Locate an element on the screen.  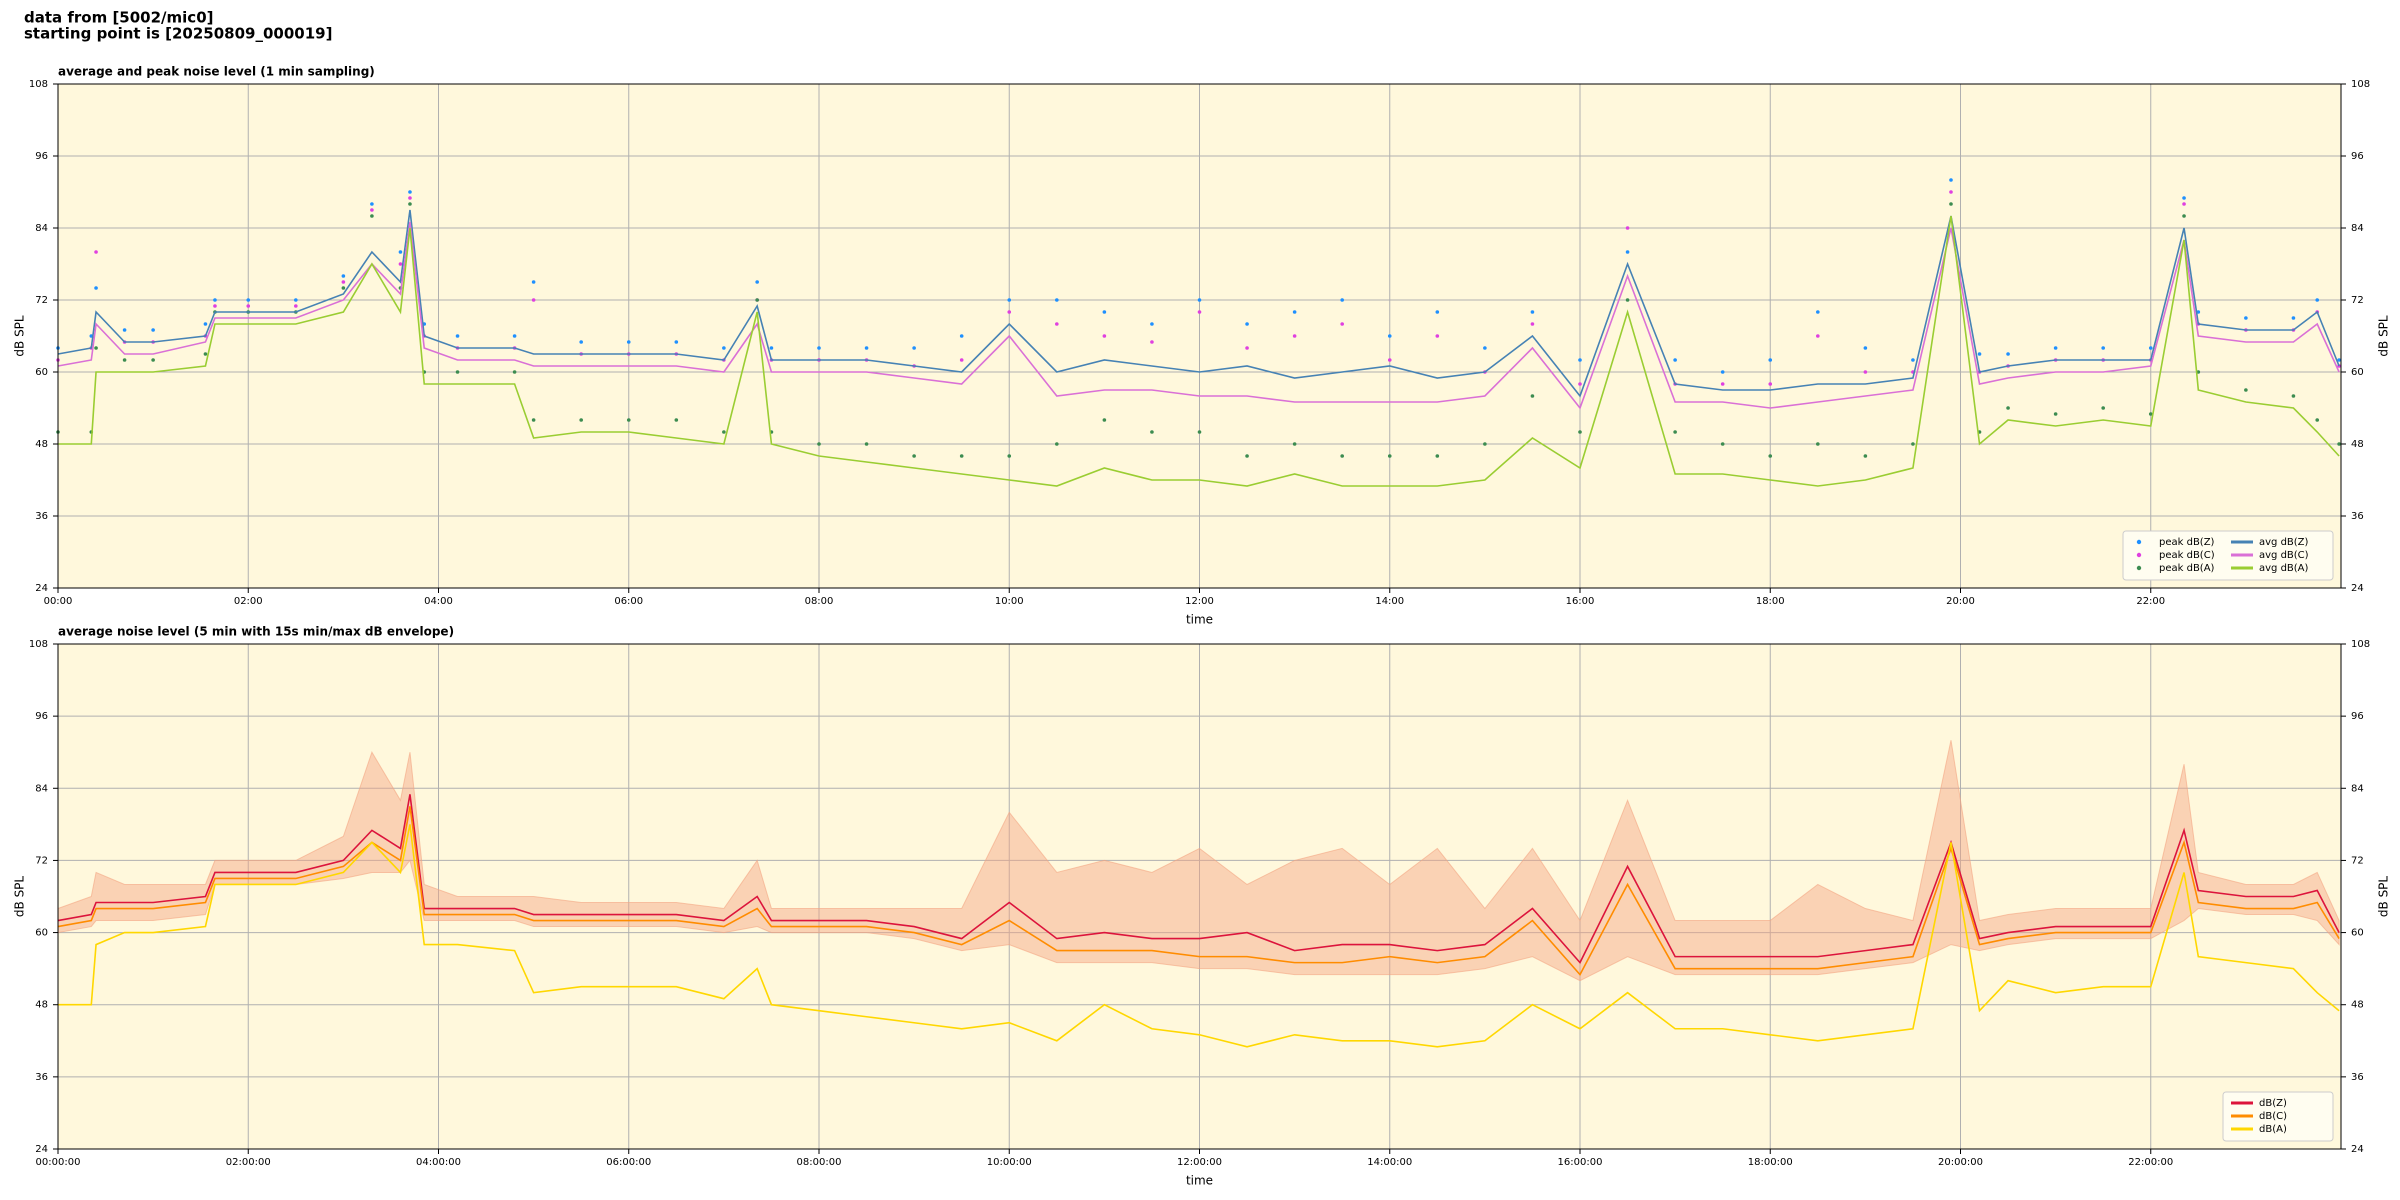
y2-tick-label: 96 is located at coordinates (2357, 716).